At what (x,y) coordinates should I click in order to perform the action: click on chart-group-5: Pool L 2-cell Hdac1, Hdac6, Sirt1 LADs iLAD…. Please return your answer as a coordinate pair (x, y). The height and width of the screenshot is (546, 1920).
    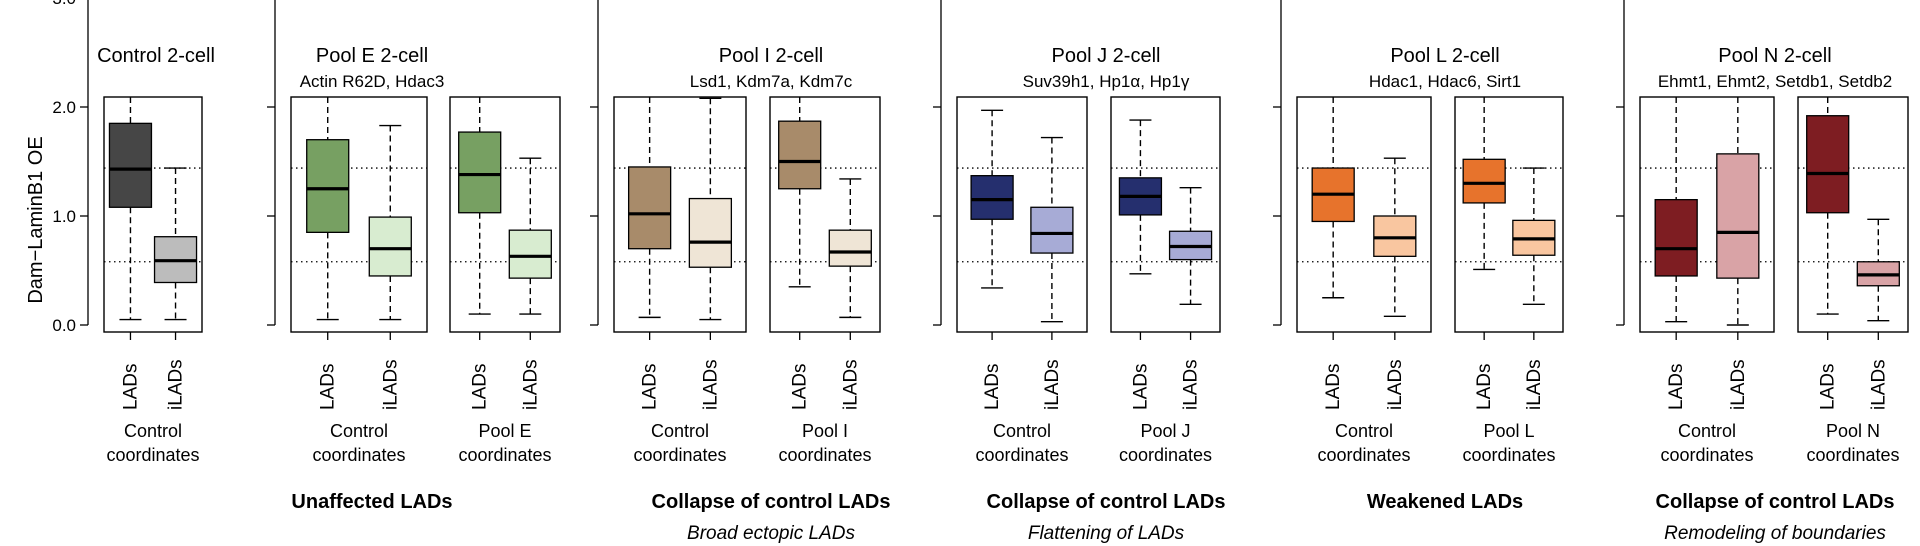
    Looking at the image, I should click on (1418, 256).